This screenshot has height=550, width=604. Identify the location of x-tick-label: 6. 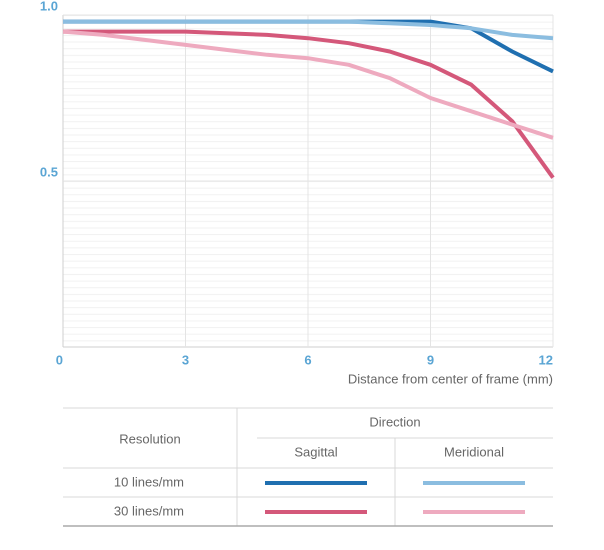
(307, 359).